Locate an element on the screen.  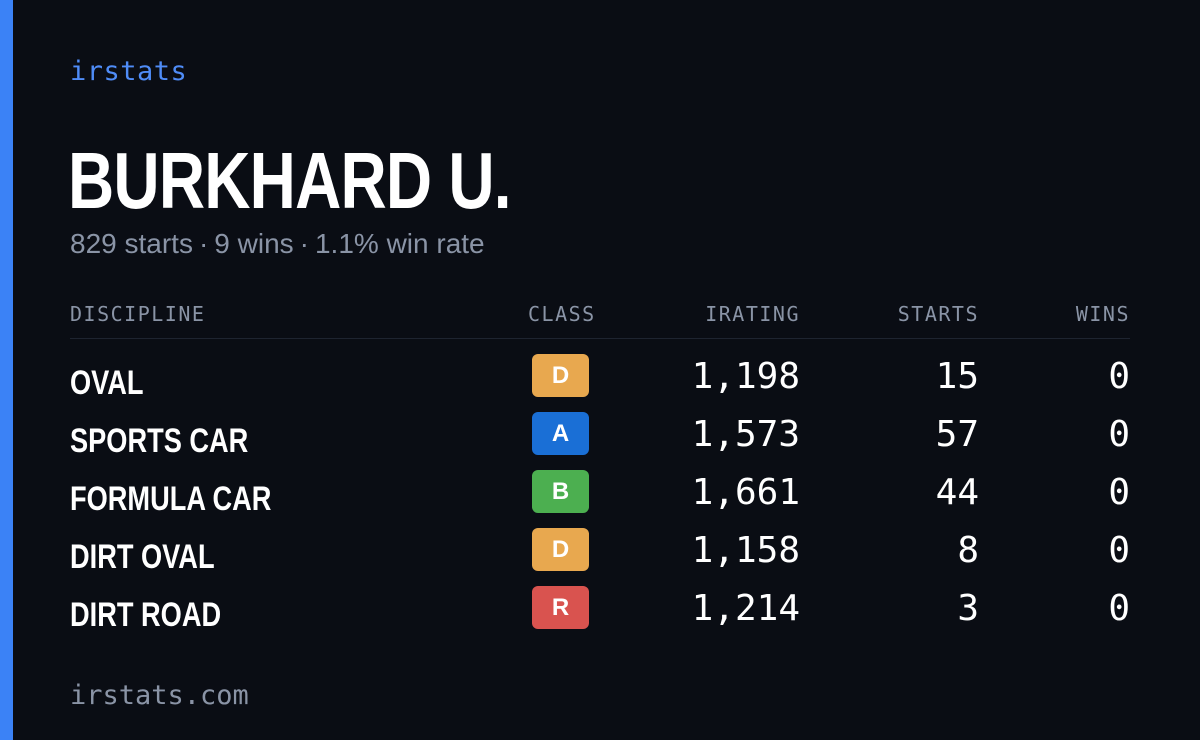
accent-bar is located at coordinates (6, 370).